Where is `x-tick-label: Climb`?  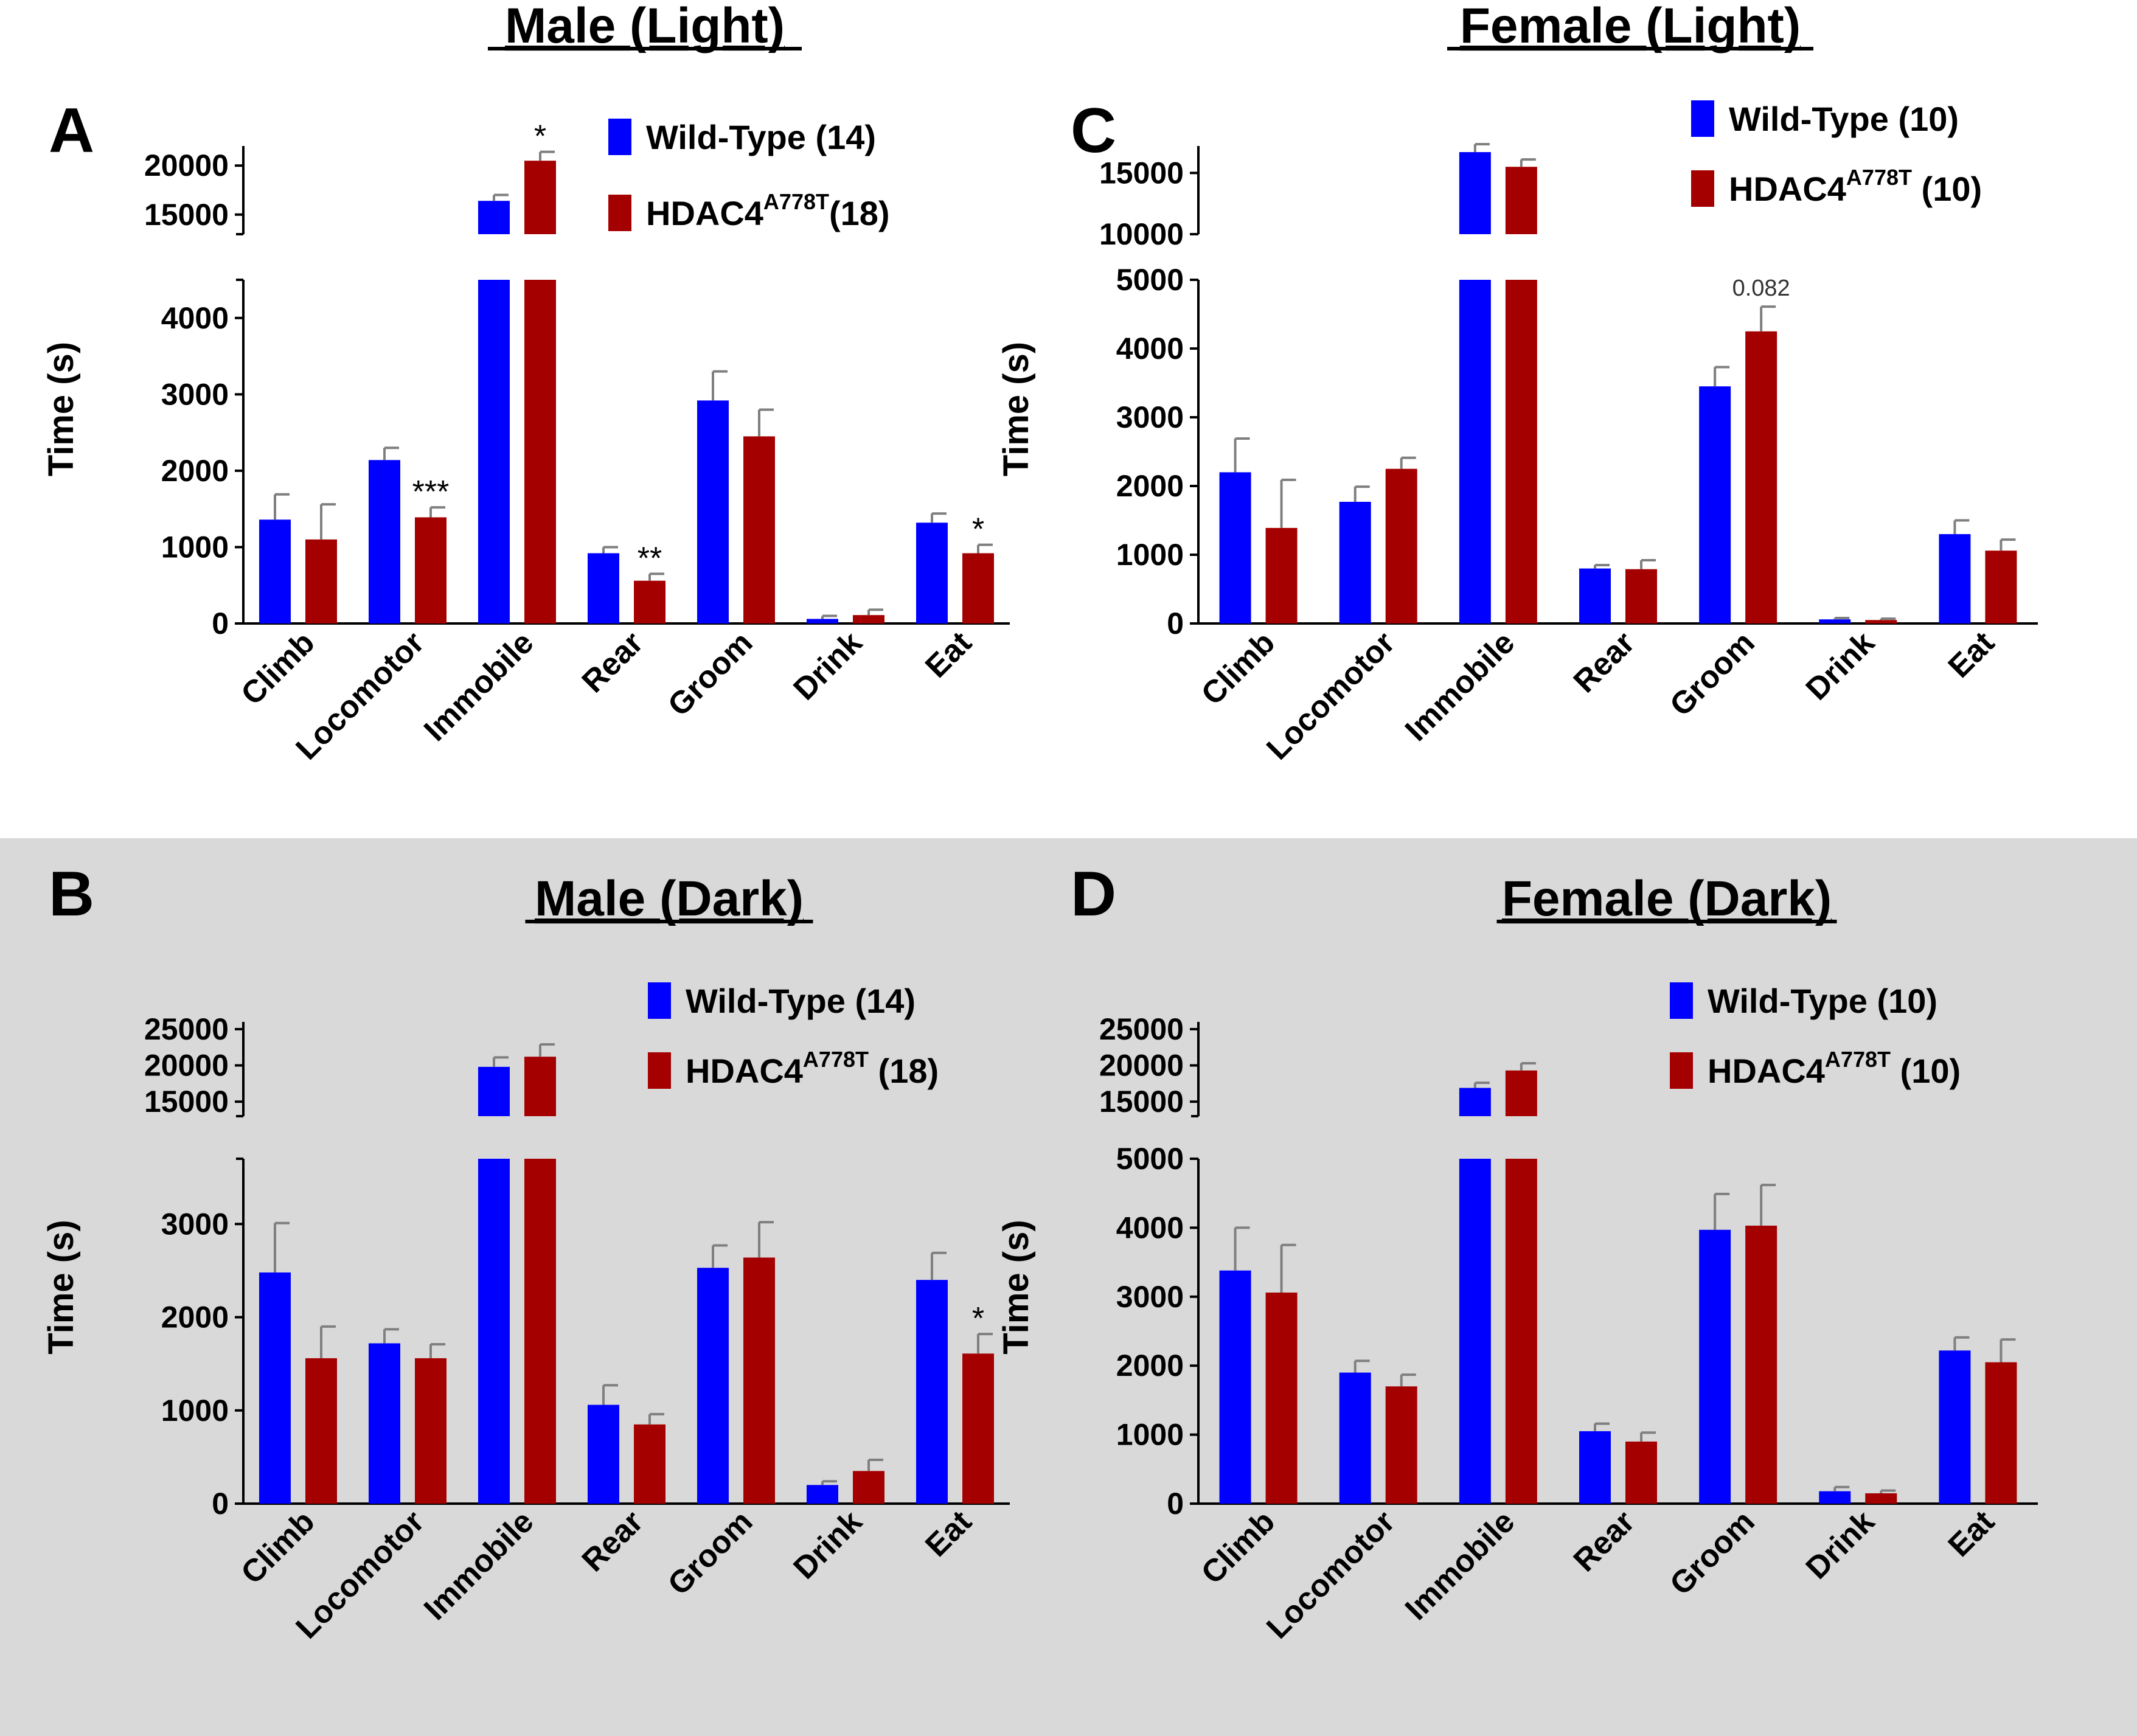 x-tick-label: Climb is located at coordinates (277, 668).